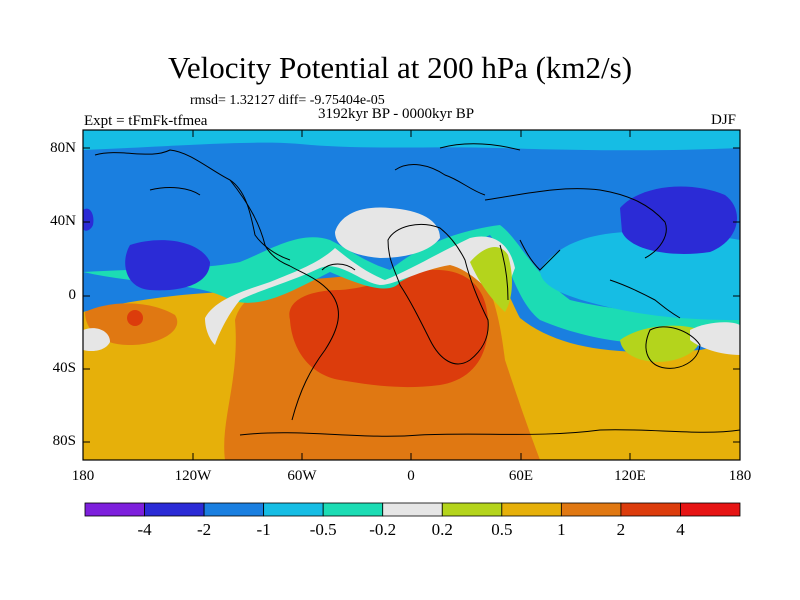 The height and width of the screenshot is (600, 800). I want to click on y-label-40n: 40N, so click(63, 221).